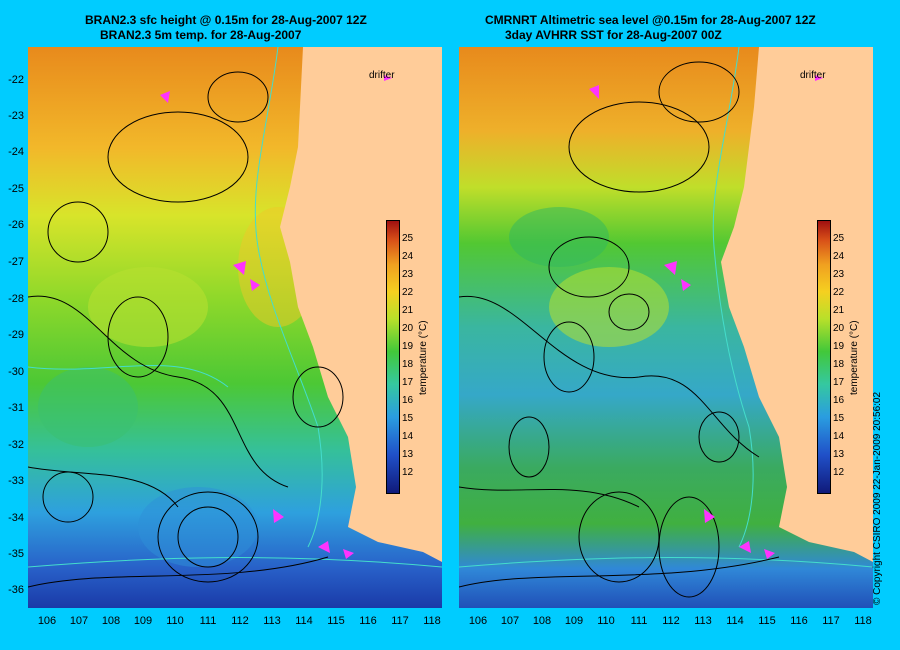 This screenshot has height=650, width=900. Describe the element at coordinates (813, 75) in the screenshot. I see `right-drifter-label: drifter` at that location.